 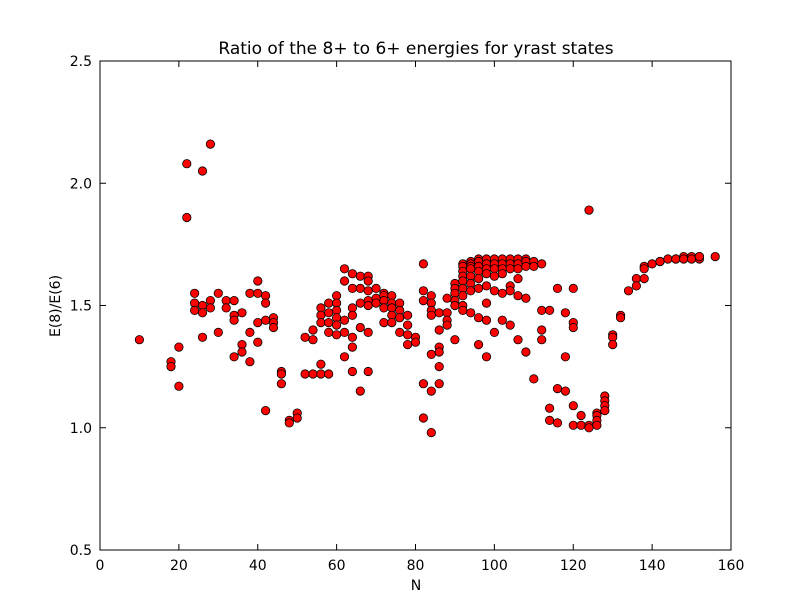 What do you see at coordinates (100, 566) in the screenshot?
I see `x-tick-label: 0` at bounding box center [100, 566].